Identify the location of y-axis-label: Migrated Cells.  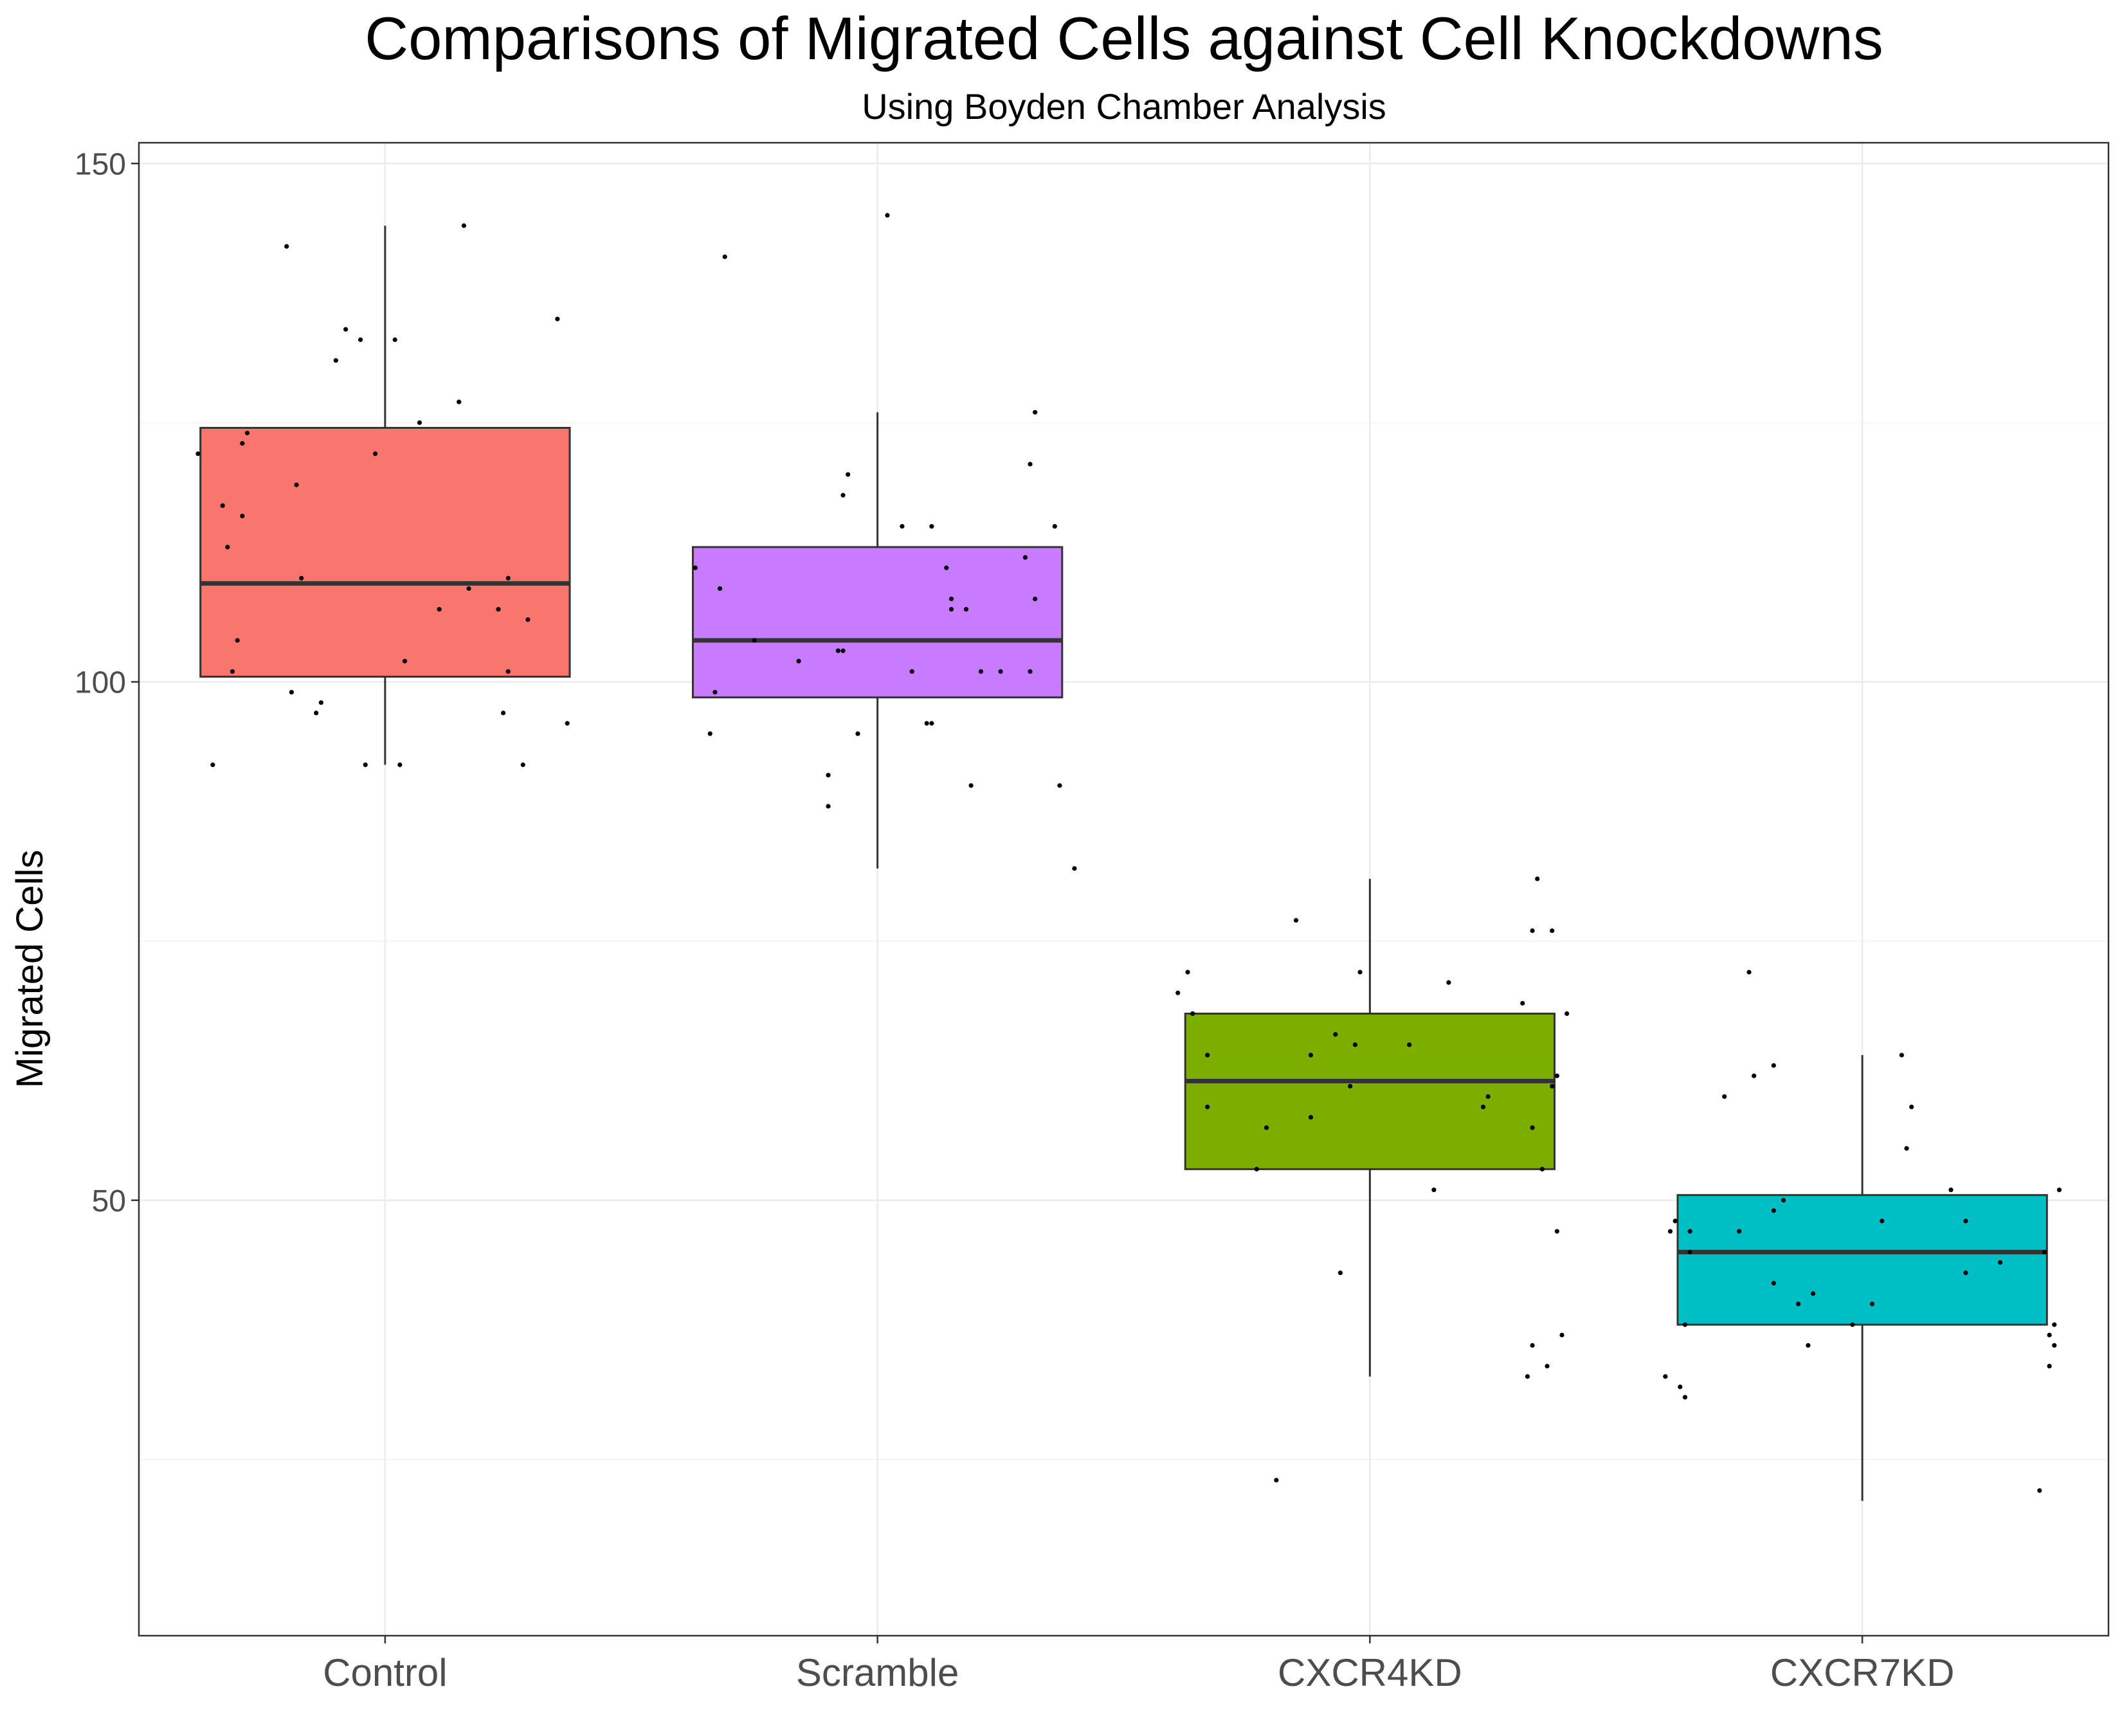
(30, 969).